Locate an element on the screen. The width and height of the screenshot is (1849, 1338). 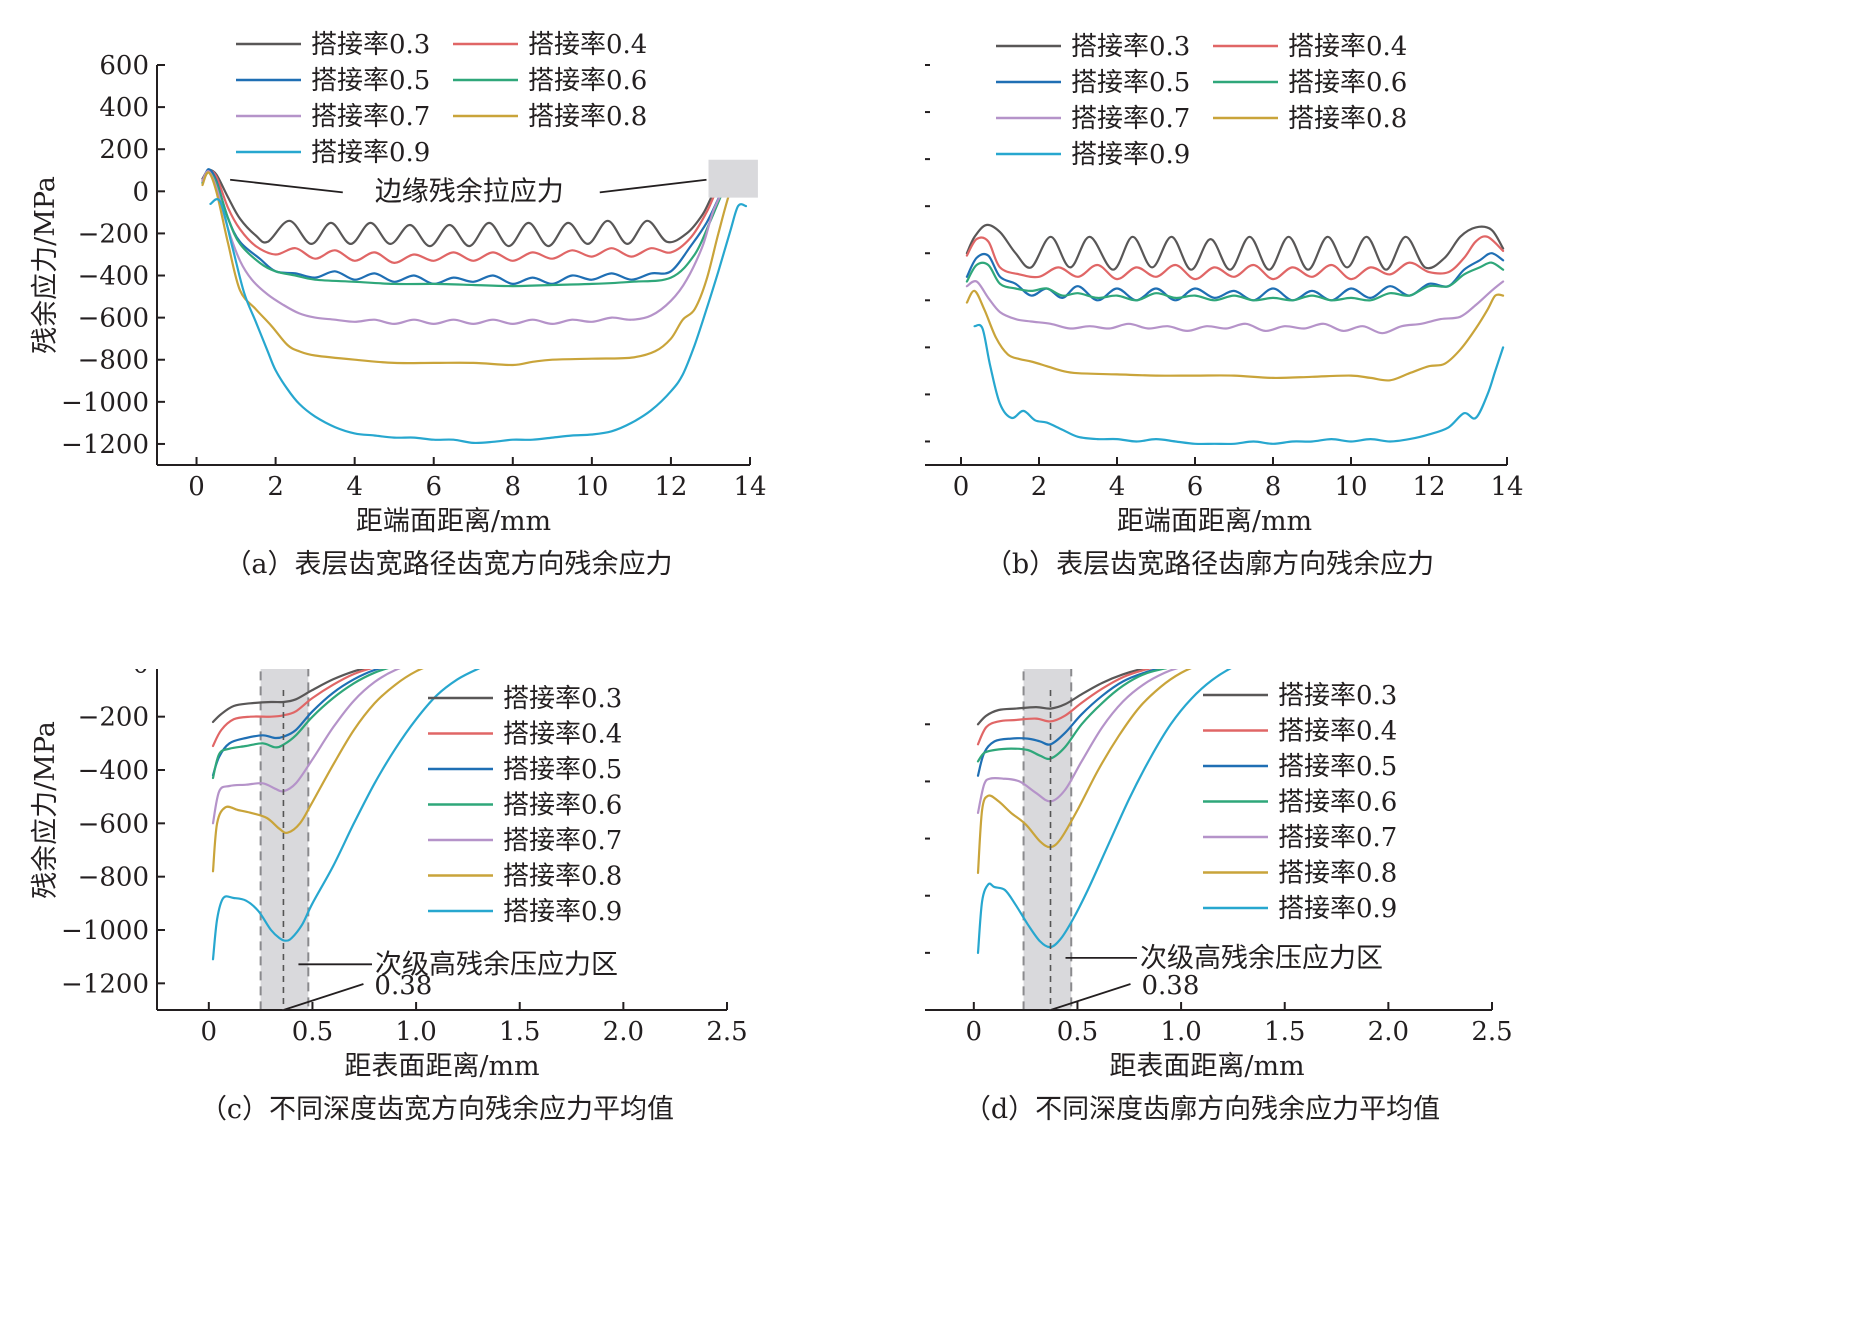
y-tick-label: −800 is located at coordinates (113, 361).